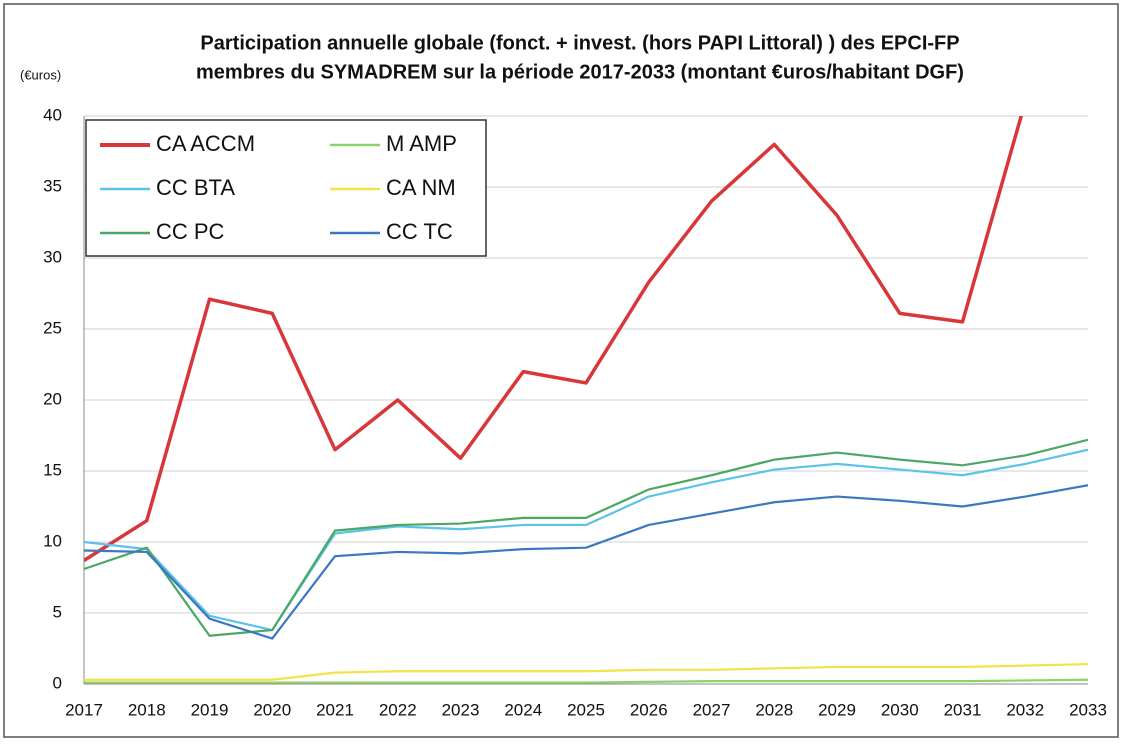 This screenshot has height=747, width=1123. Describe the element at coordinates (52, 327) in the screenshot. I see `y-tick-label: 25` at that location.